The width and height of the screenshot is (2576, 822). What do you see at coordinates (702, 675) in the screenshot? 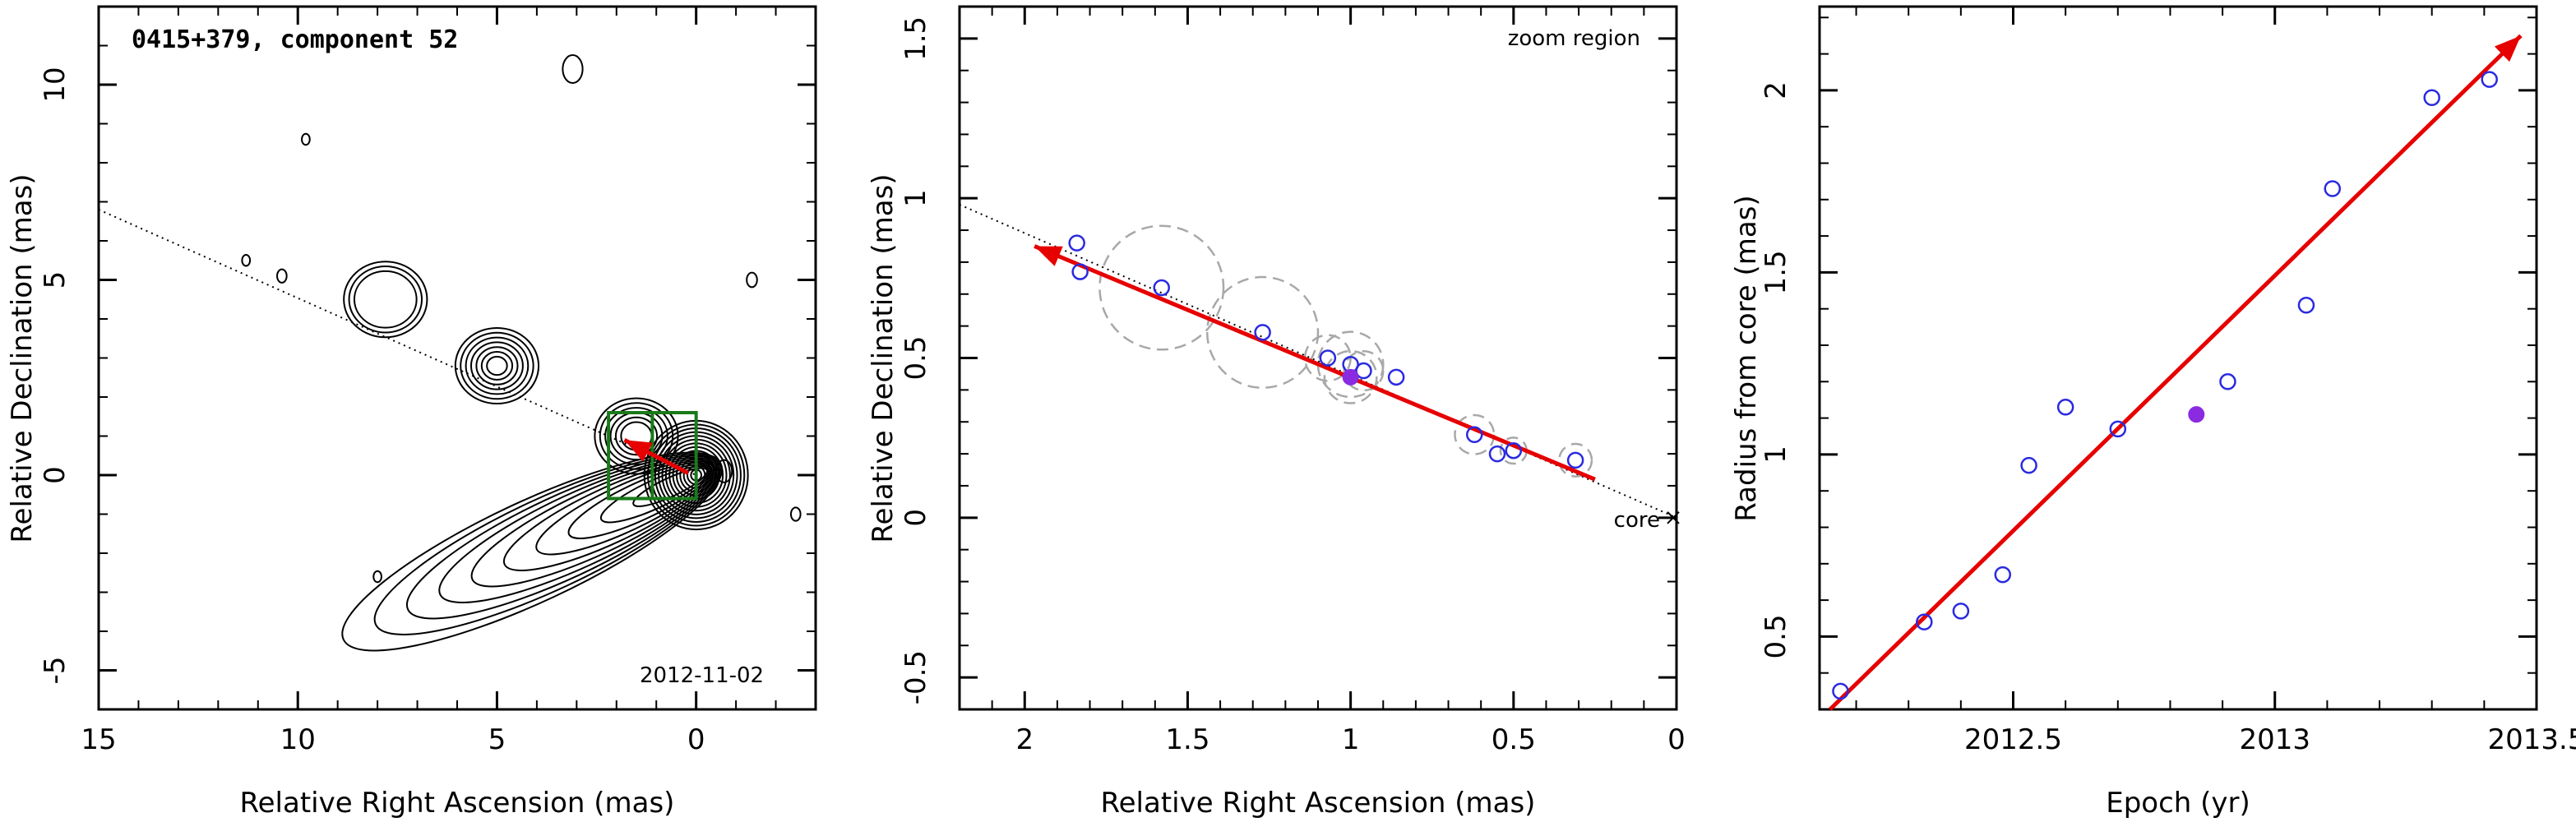
I see `epoch-date-label: 2012-11-02` at bounding box center [702, 675].